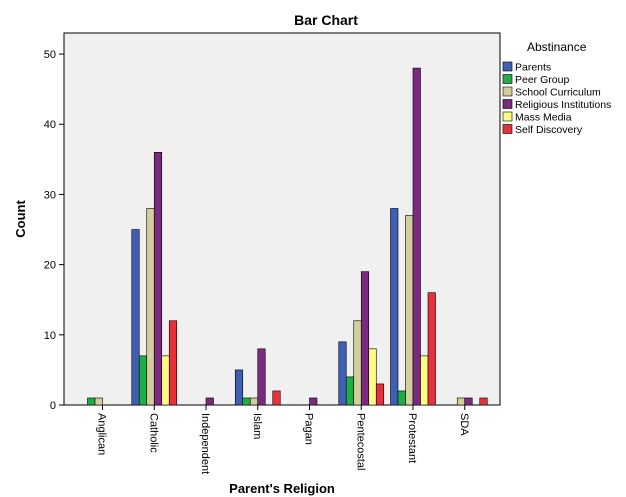 Image resolution: width=626 pixels, height=497 pixels. What do you see at coordinates (542, 80) in the screenshot?
I see `legend-label-peer-group: Peer Group` at bounding box center [542, 80].